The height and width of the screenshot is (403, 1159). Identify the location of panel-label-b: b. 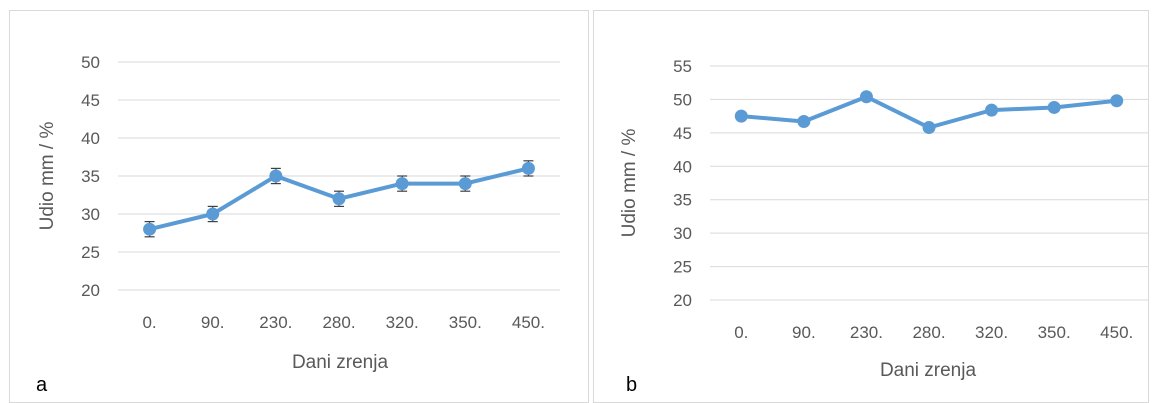
(632, 385).